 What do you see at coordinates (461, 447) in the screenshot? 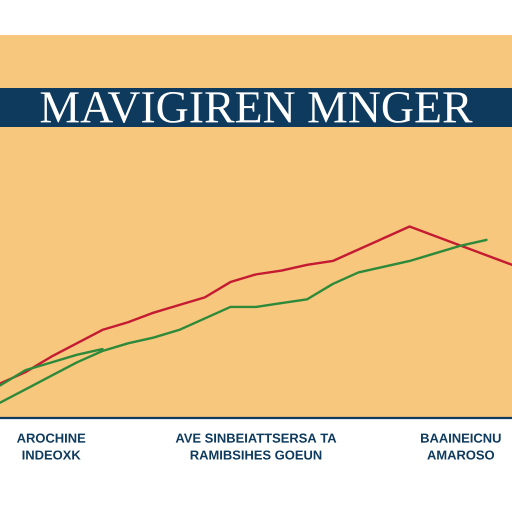
I see `x-tick-label: BAAINEICNU AMAROSO` at bounding box center [461, 447].